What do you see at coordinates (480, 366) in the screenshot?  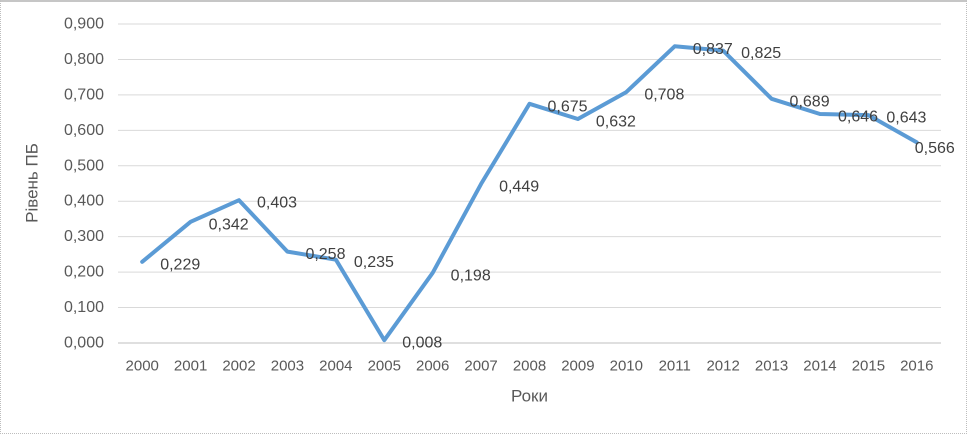 I see `x-tick-label: 2007` at bounding box center [480, 366].